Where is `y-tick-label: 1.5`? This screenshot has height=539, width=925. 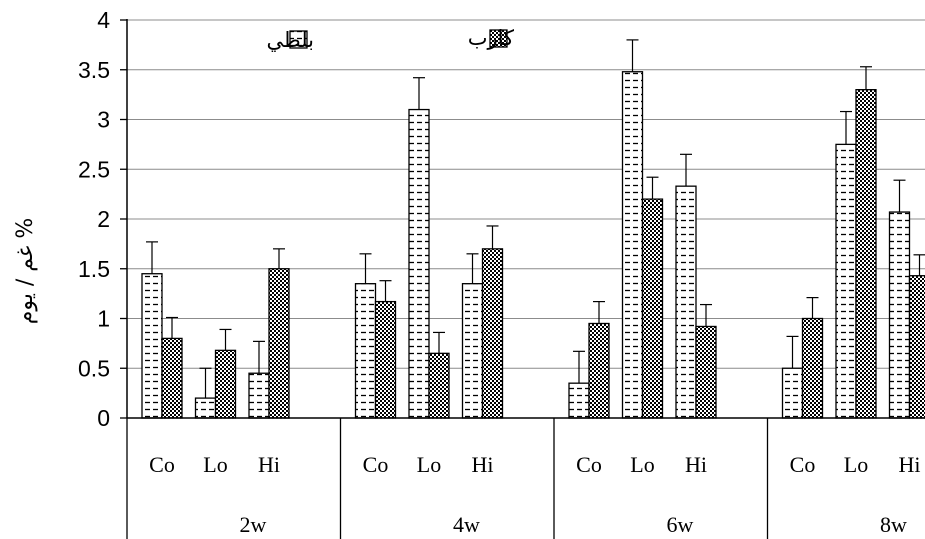
y-tick-label: 1.5 is located at coordinates (94, 269).